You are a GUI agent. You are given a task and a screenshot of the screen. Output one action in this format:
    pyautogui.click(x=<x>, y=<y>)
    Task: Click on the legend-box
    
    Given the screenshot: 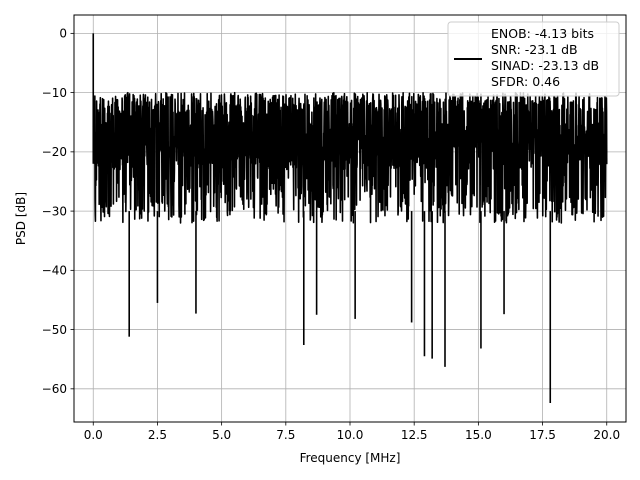 What is the action you would take?
    pyautogui.click(x=533, y=59)
    